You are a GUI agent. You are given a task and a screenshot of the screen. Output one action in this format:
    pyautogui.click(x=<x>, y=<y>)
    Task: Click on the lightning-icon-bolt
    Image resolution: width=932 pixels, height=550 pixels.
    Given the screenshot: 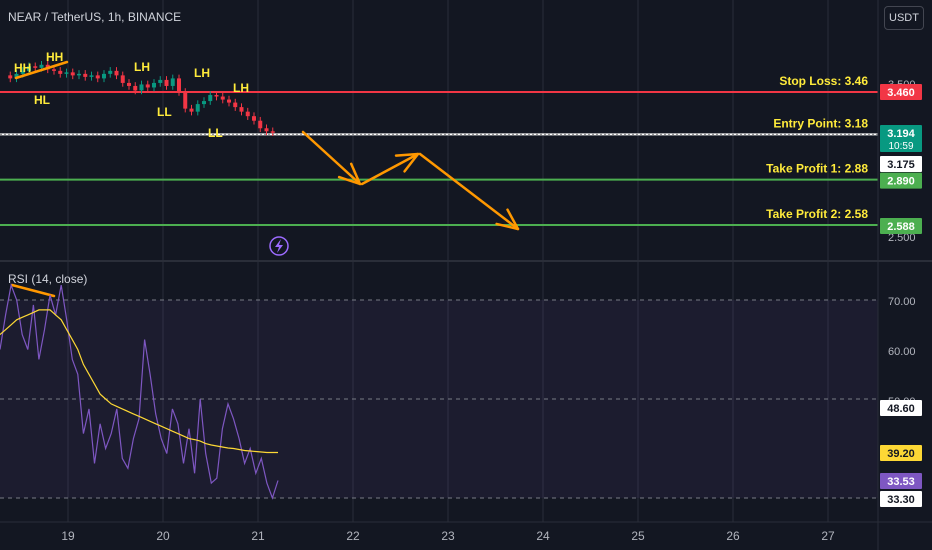 What is the action you would take?
    pyautogui.click(x=279, y=246)
    